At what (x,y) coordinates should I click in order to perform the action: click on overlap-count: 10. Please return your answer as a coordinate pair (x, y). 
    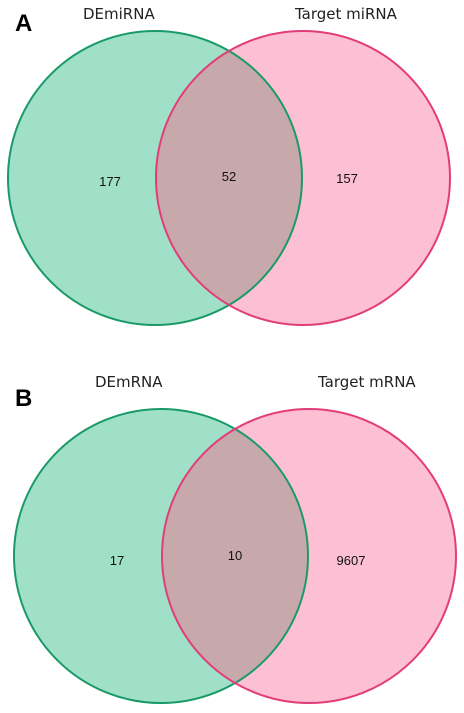
    Looking at the image, I should click on (235, 555).